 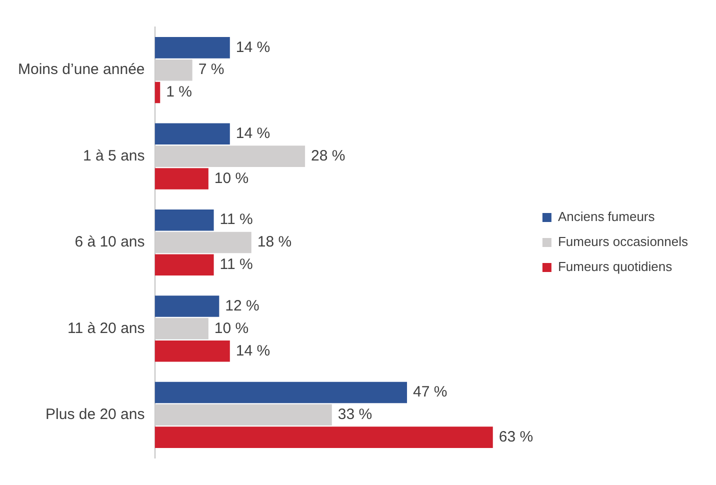 I want to click on data-label: 12 %, so click(x=242, y=305).